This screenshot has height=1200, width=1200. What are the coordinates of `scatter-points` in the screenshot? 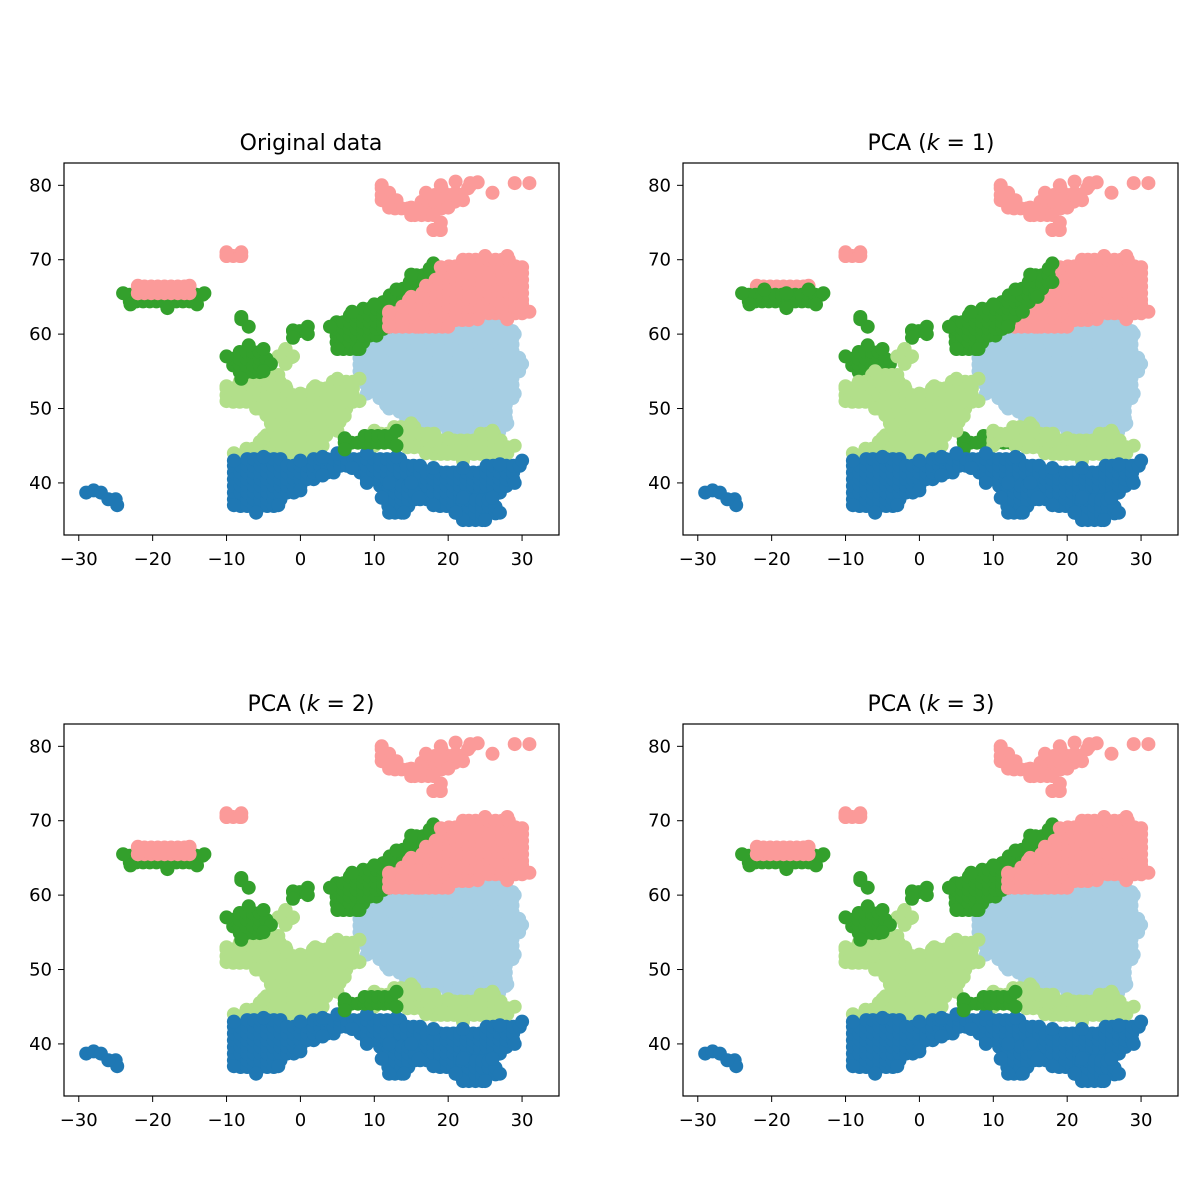 It's located at (927, 351).